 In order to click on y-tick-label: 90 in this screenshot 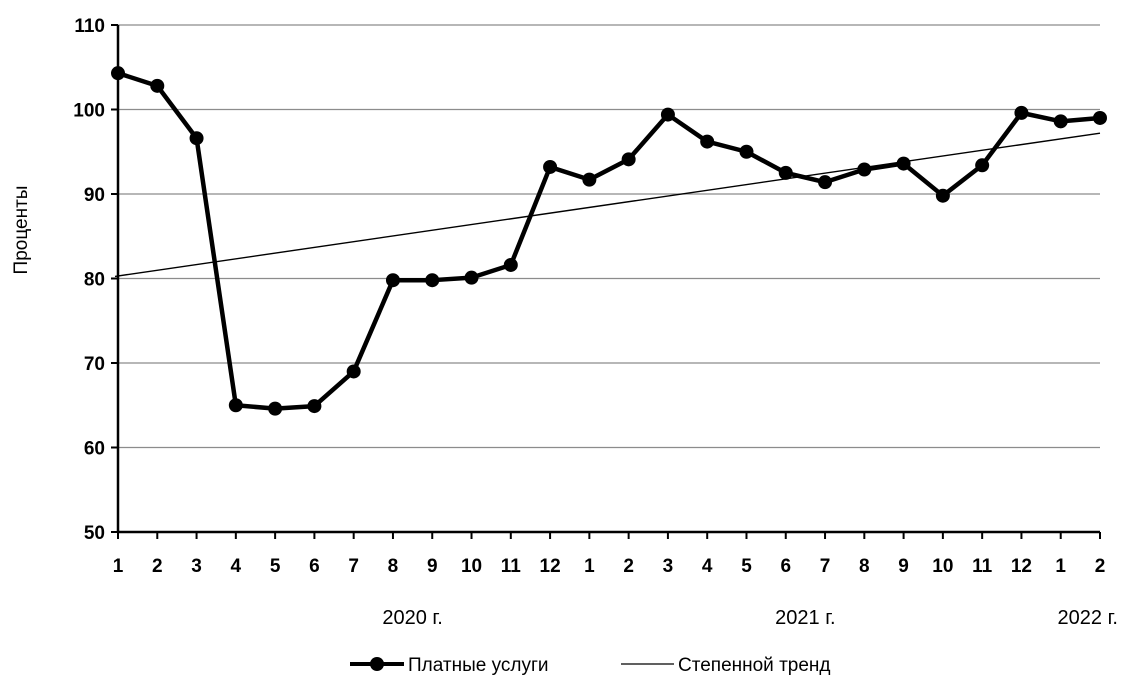, I will do `click(94, 195)`.